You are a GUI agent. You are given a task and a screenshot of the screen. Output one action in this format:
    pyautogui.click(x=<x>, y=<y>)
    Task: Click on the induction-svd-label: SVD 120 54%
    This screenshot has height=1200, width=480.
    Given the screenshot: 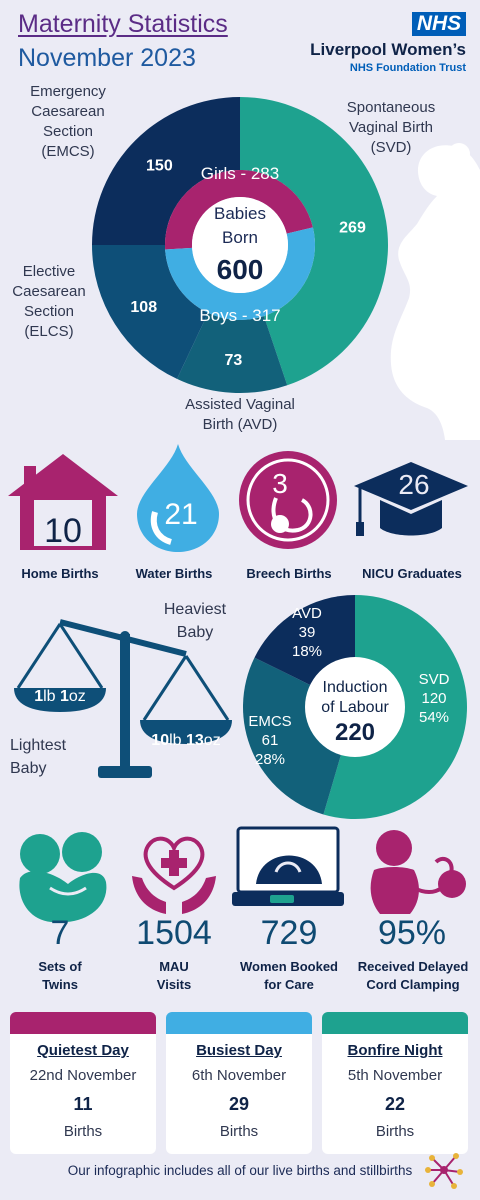 What is the action you would take?
    pyautogui.click(x=434, y=698)
    